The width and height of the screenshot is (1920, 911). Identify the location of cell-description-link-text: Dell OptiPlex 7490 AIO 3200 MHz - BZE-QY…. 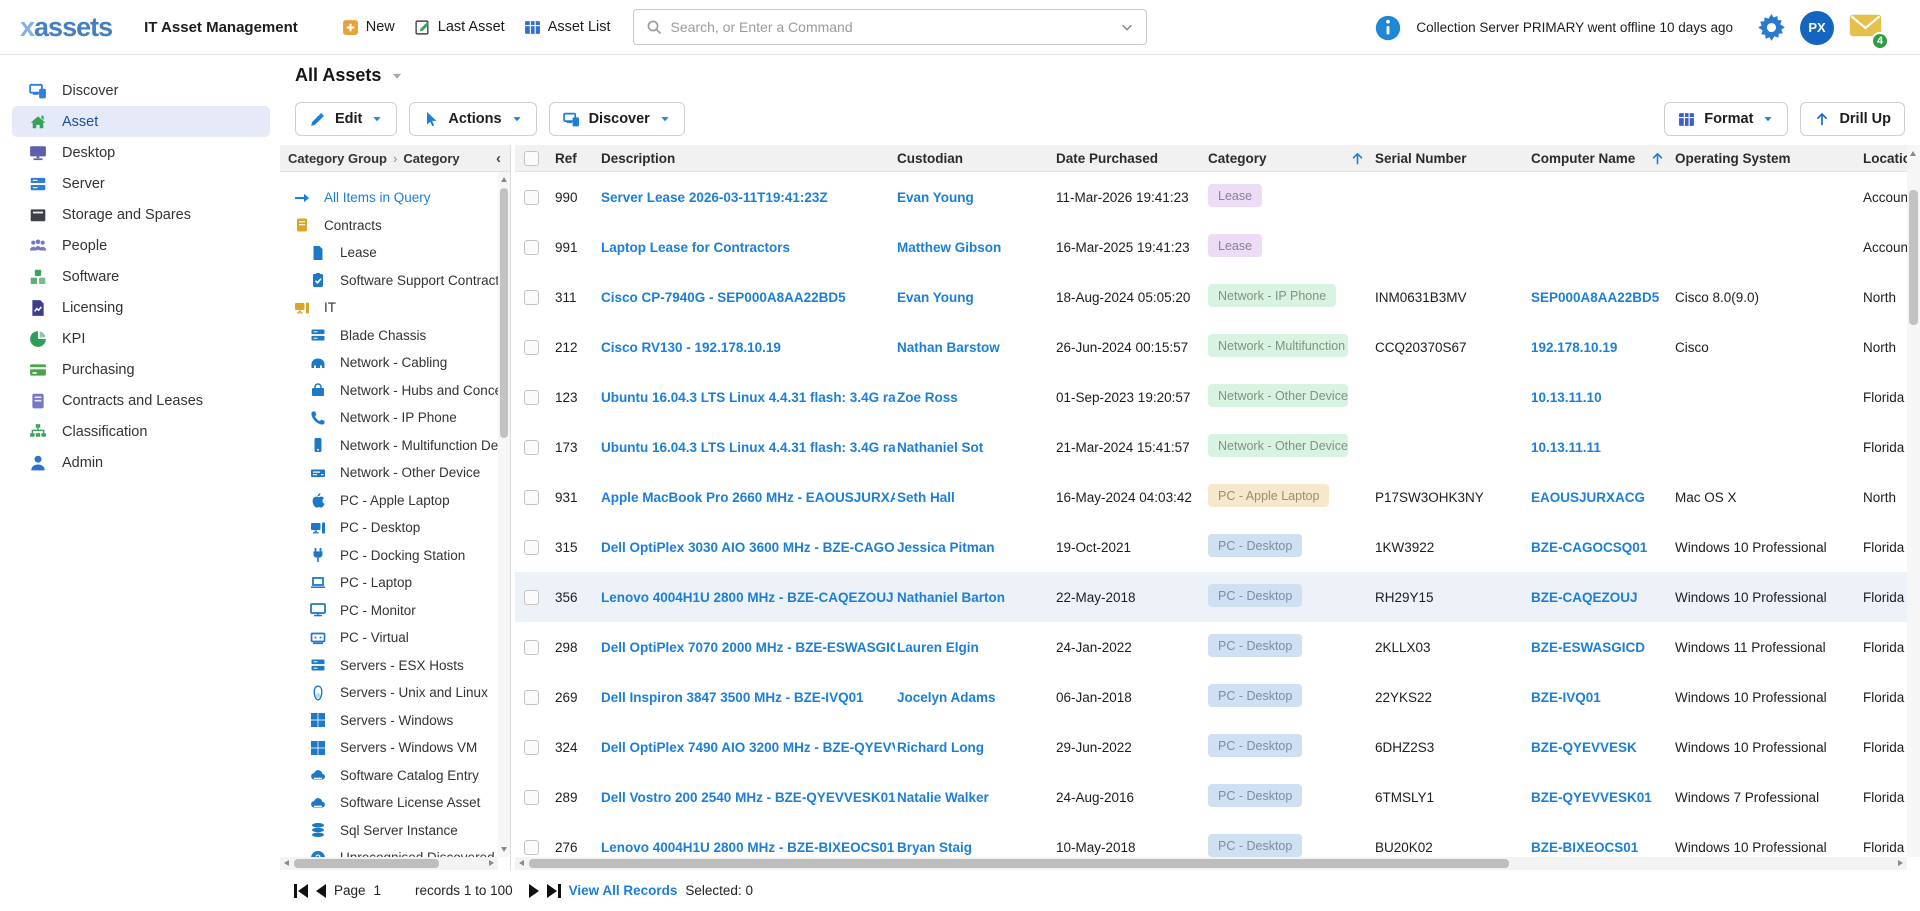
(748, 747).